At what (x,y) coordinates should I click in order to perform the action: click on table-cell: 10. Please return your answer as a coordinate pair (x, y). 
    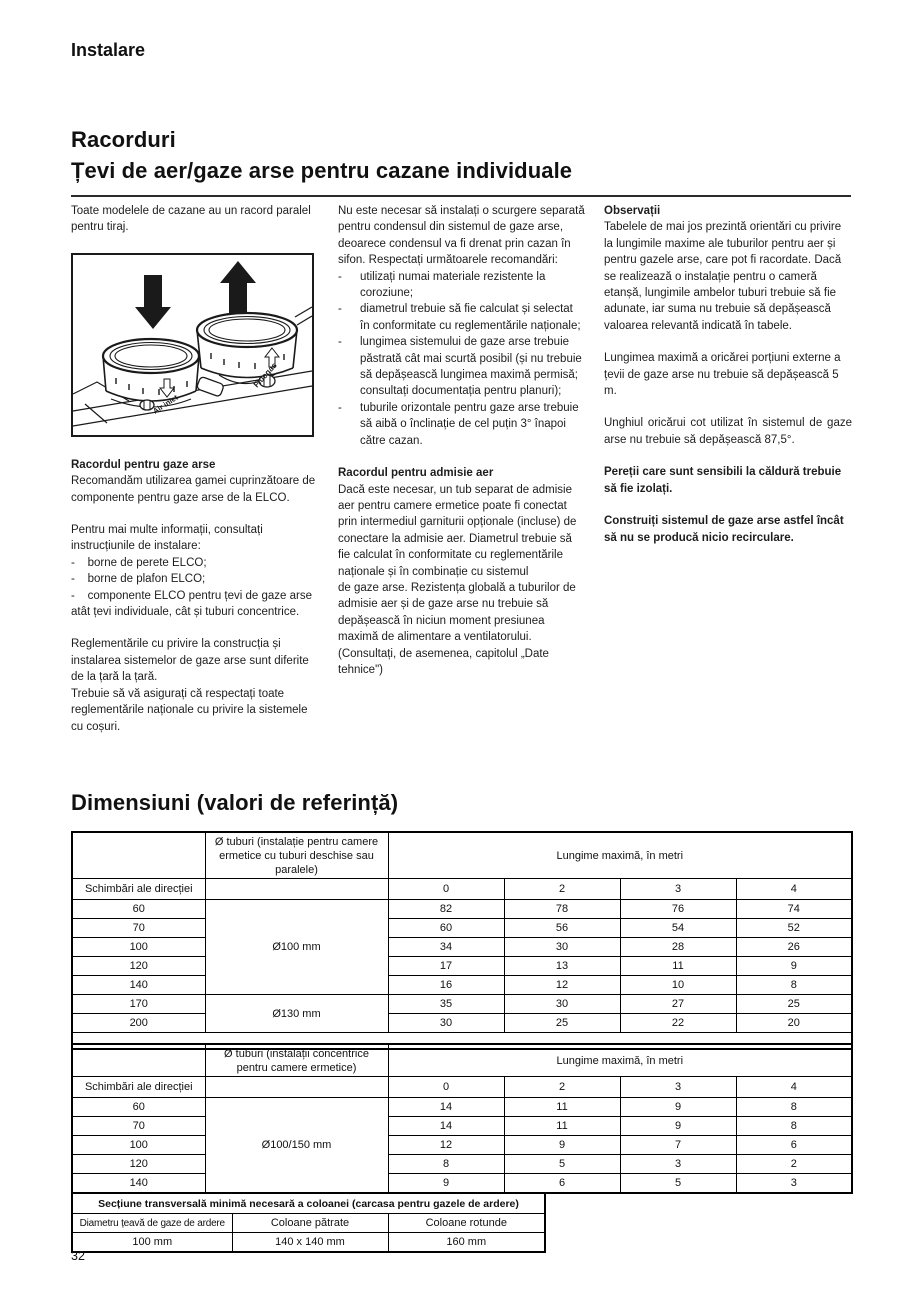
    Looking at the image, I should click on (678, 985).